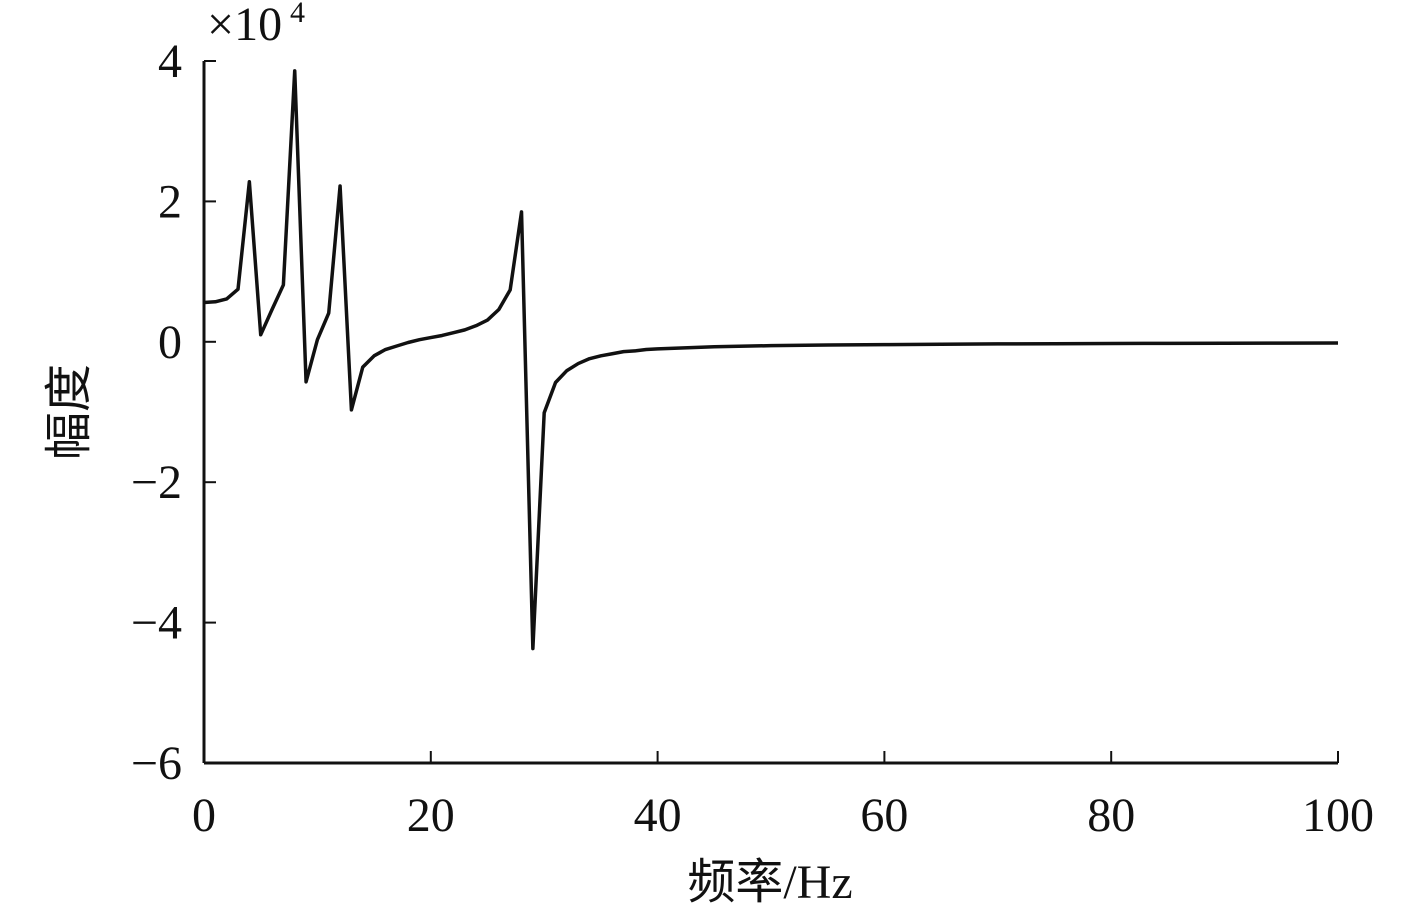 This screenshot has height=911, width=1417. What do you see at coordinates (156, 482) in the screenshot?
I see `y-tick-label: −2` at bounding box center [156, 482].